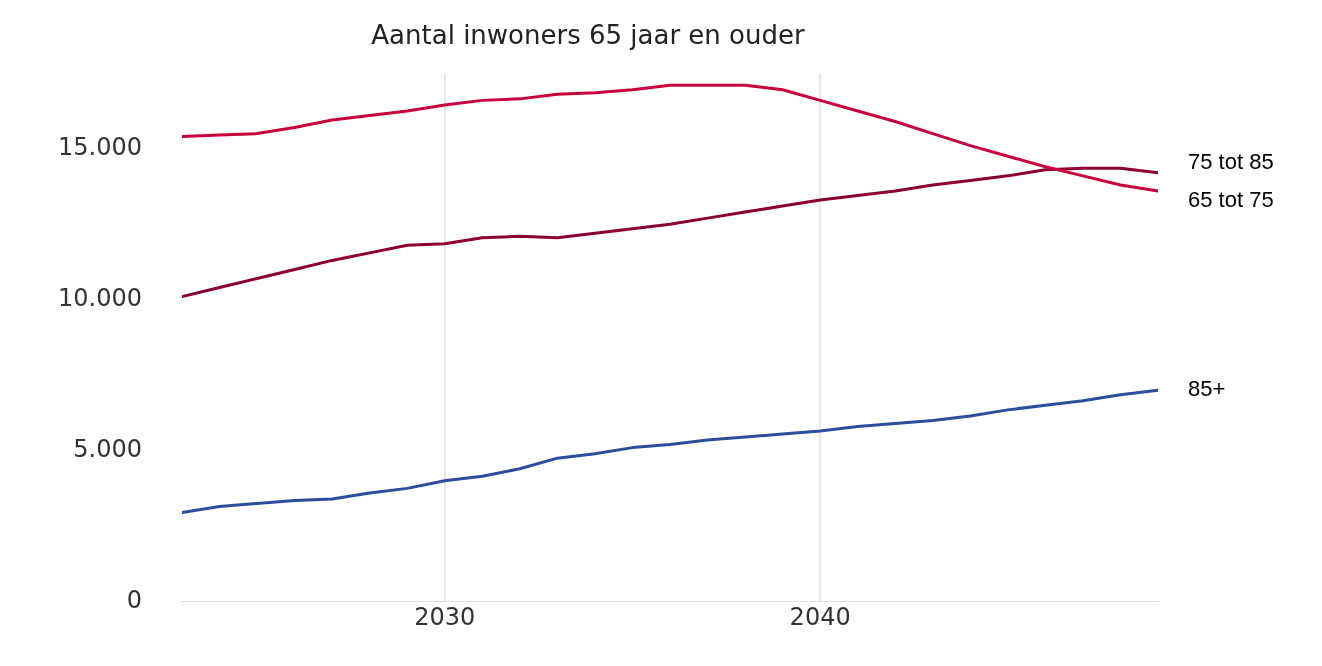 This screenshot has height=666, width=1322. I want to click on y-tick-label: 10.000, so click(99, 297).